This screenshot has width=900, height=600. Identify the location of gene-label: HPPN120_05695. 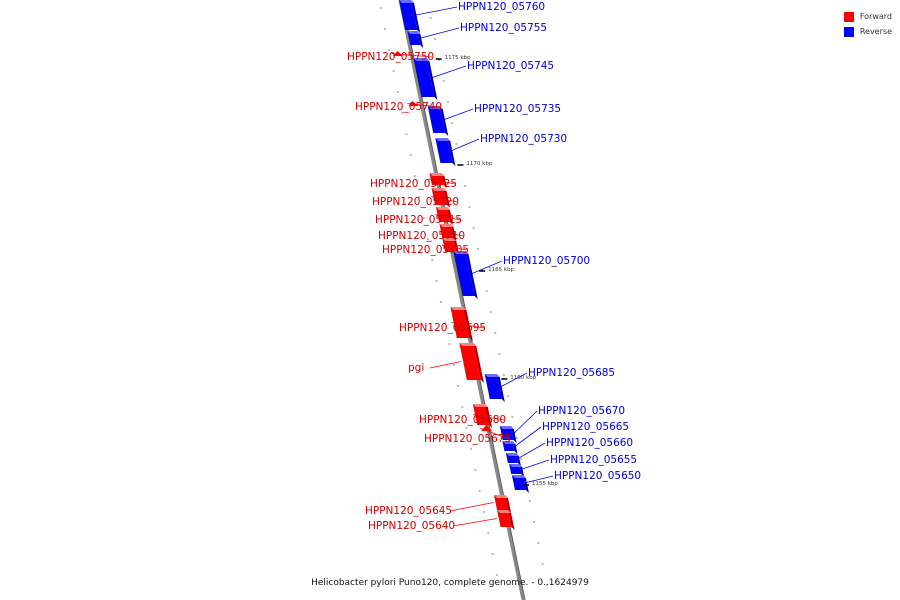
(442, 328).